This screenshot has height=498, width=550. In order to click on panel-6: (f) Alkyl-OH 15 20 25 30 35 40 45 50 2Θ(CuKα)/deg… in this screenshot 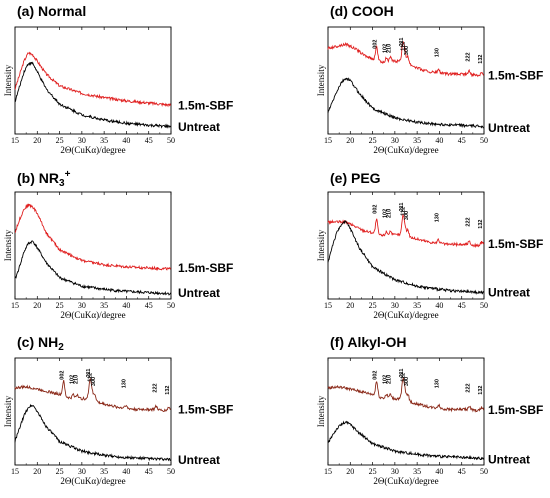, I will do `click(429, 410)`.